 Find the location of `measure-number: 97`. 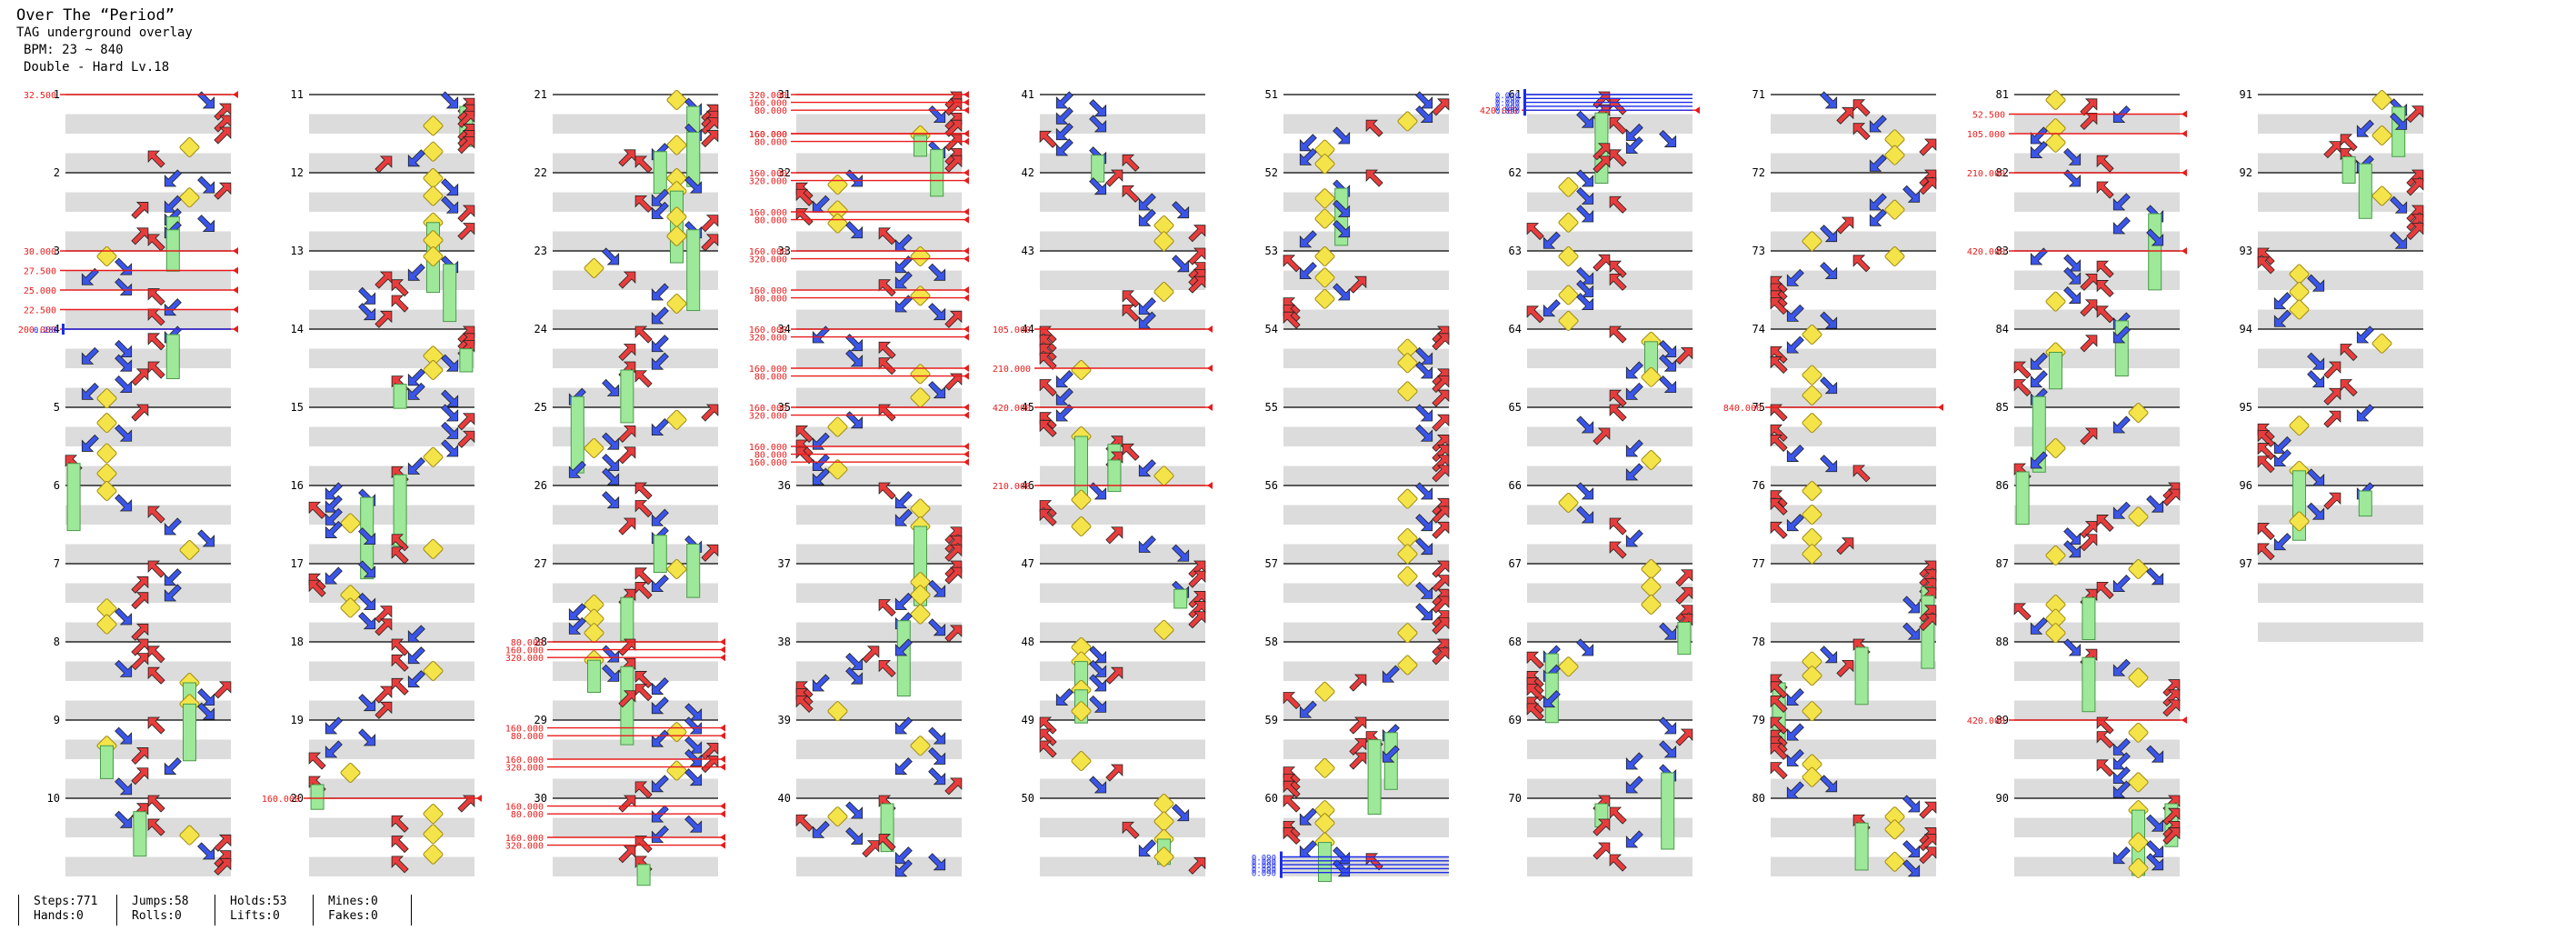

measure-number: 97 is located at coordinates (2246, 563).